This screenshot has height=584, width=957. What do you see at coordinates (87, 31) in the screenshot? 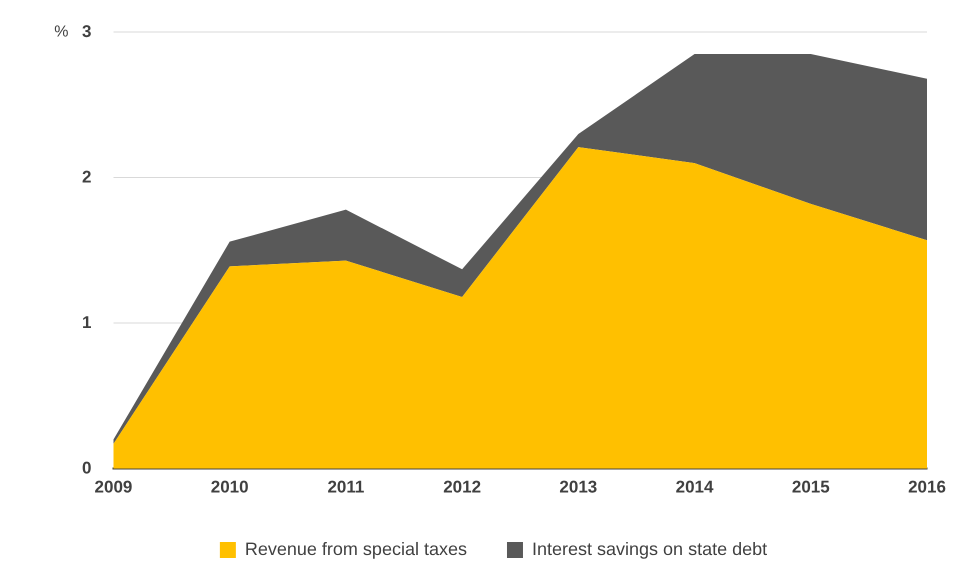
I see `y-tick-label: 3` at bounding box center [87, 31].